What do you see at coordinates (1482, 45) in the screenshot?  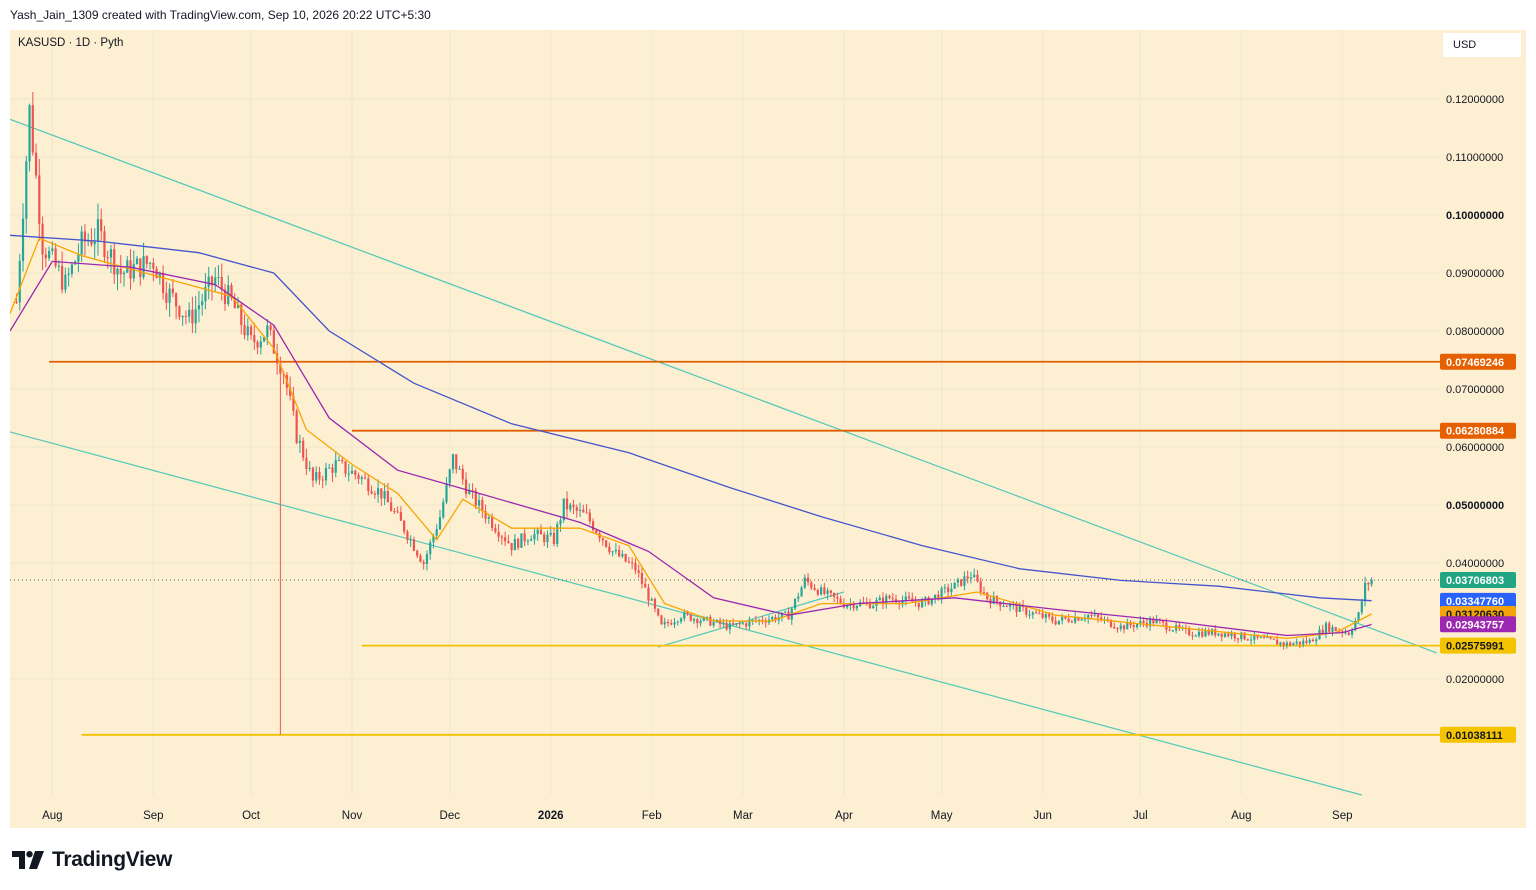 I see `currency-button: USD` at bounding box center [1482, 45].